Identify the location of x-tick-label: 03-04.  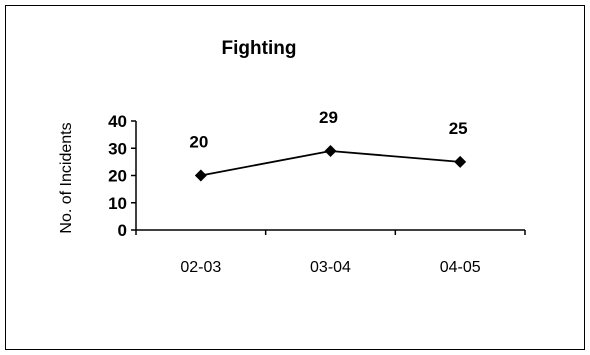
(330, 267).